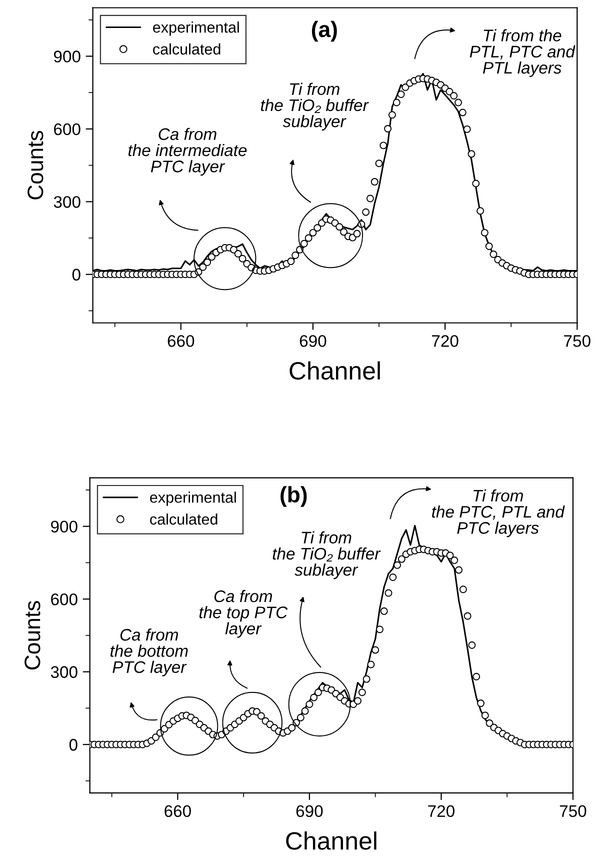 The width and height of the screenshot is (595, 861). Describe the element at coordinates (523, 53) in the screenshot. I see `annotation: Ti from the PTL, PTC and PTL layers` at that location.